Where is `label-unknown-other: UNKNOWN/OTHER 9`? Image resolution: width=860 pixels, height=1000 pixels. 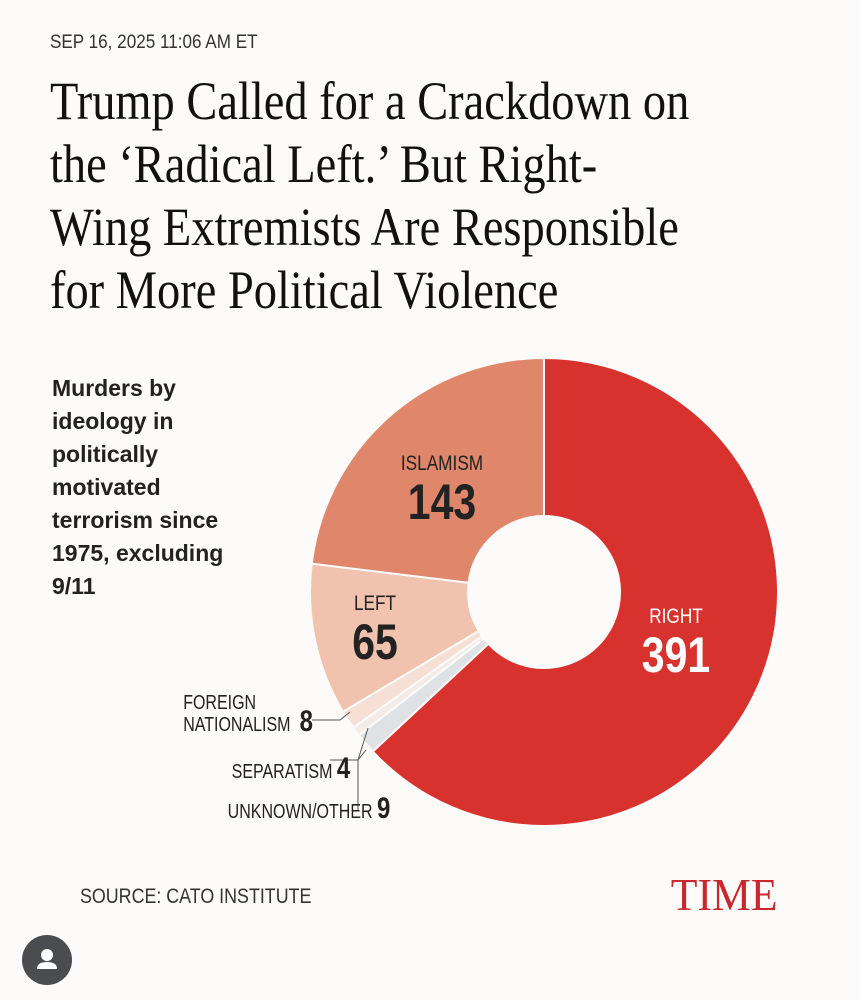 label-unknown-other: UNKNOWN/OTHER 9 is located at coordinates (308, 809).